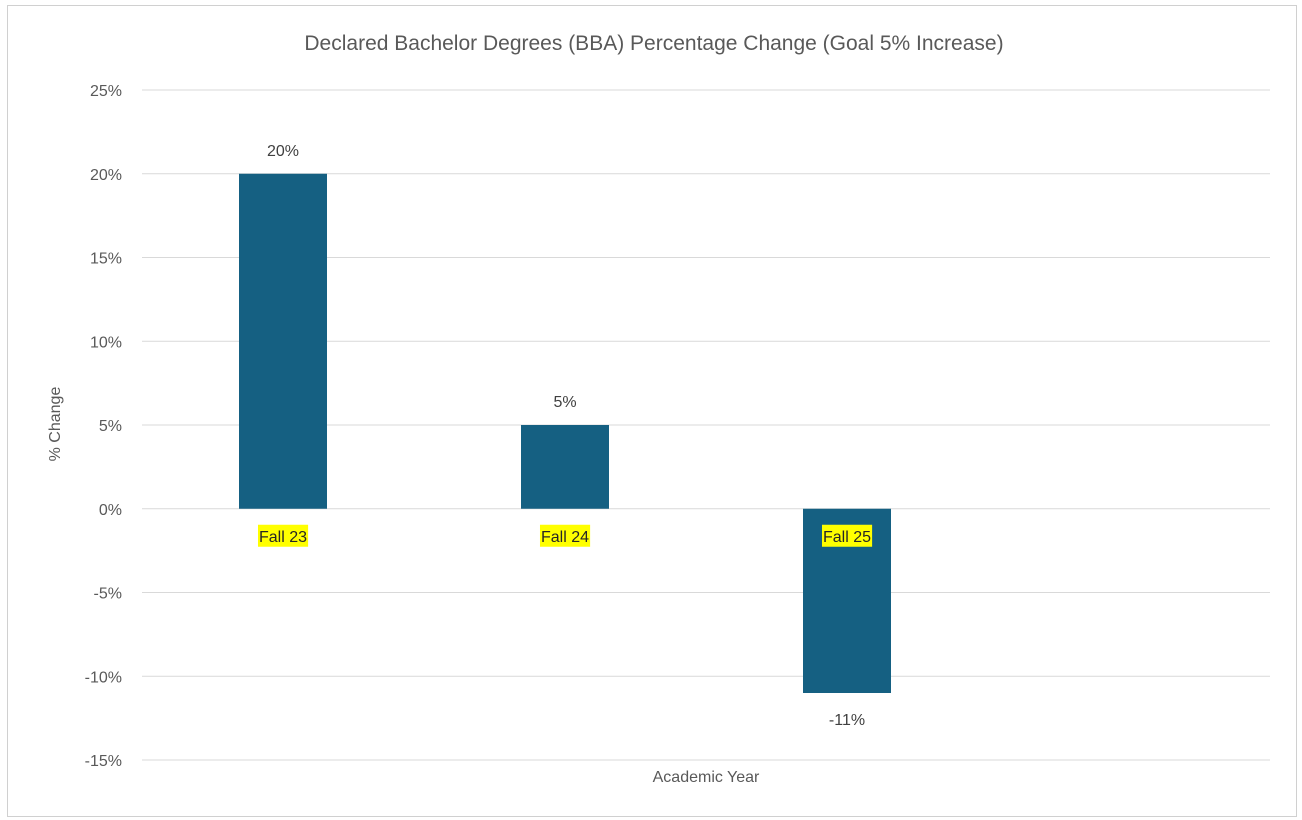  I want to click on data-label: -11%, so click(847, 720).